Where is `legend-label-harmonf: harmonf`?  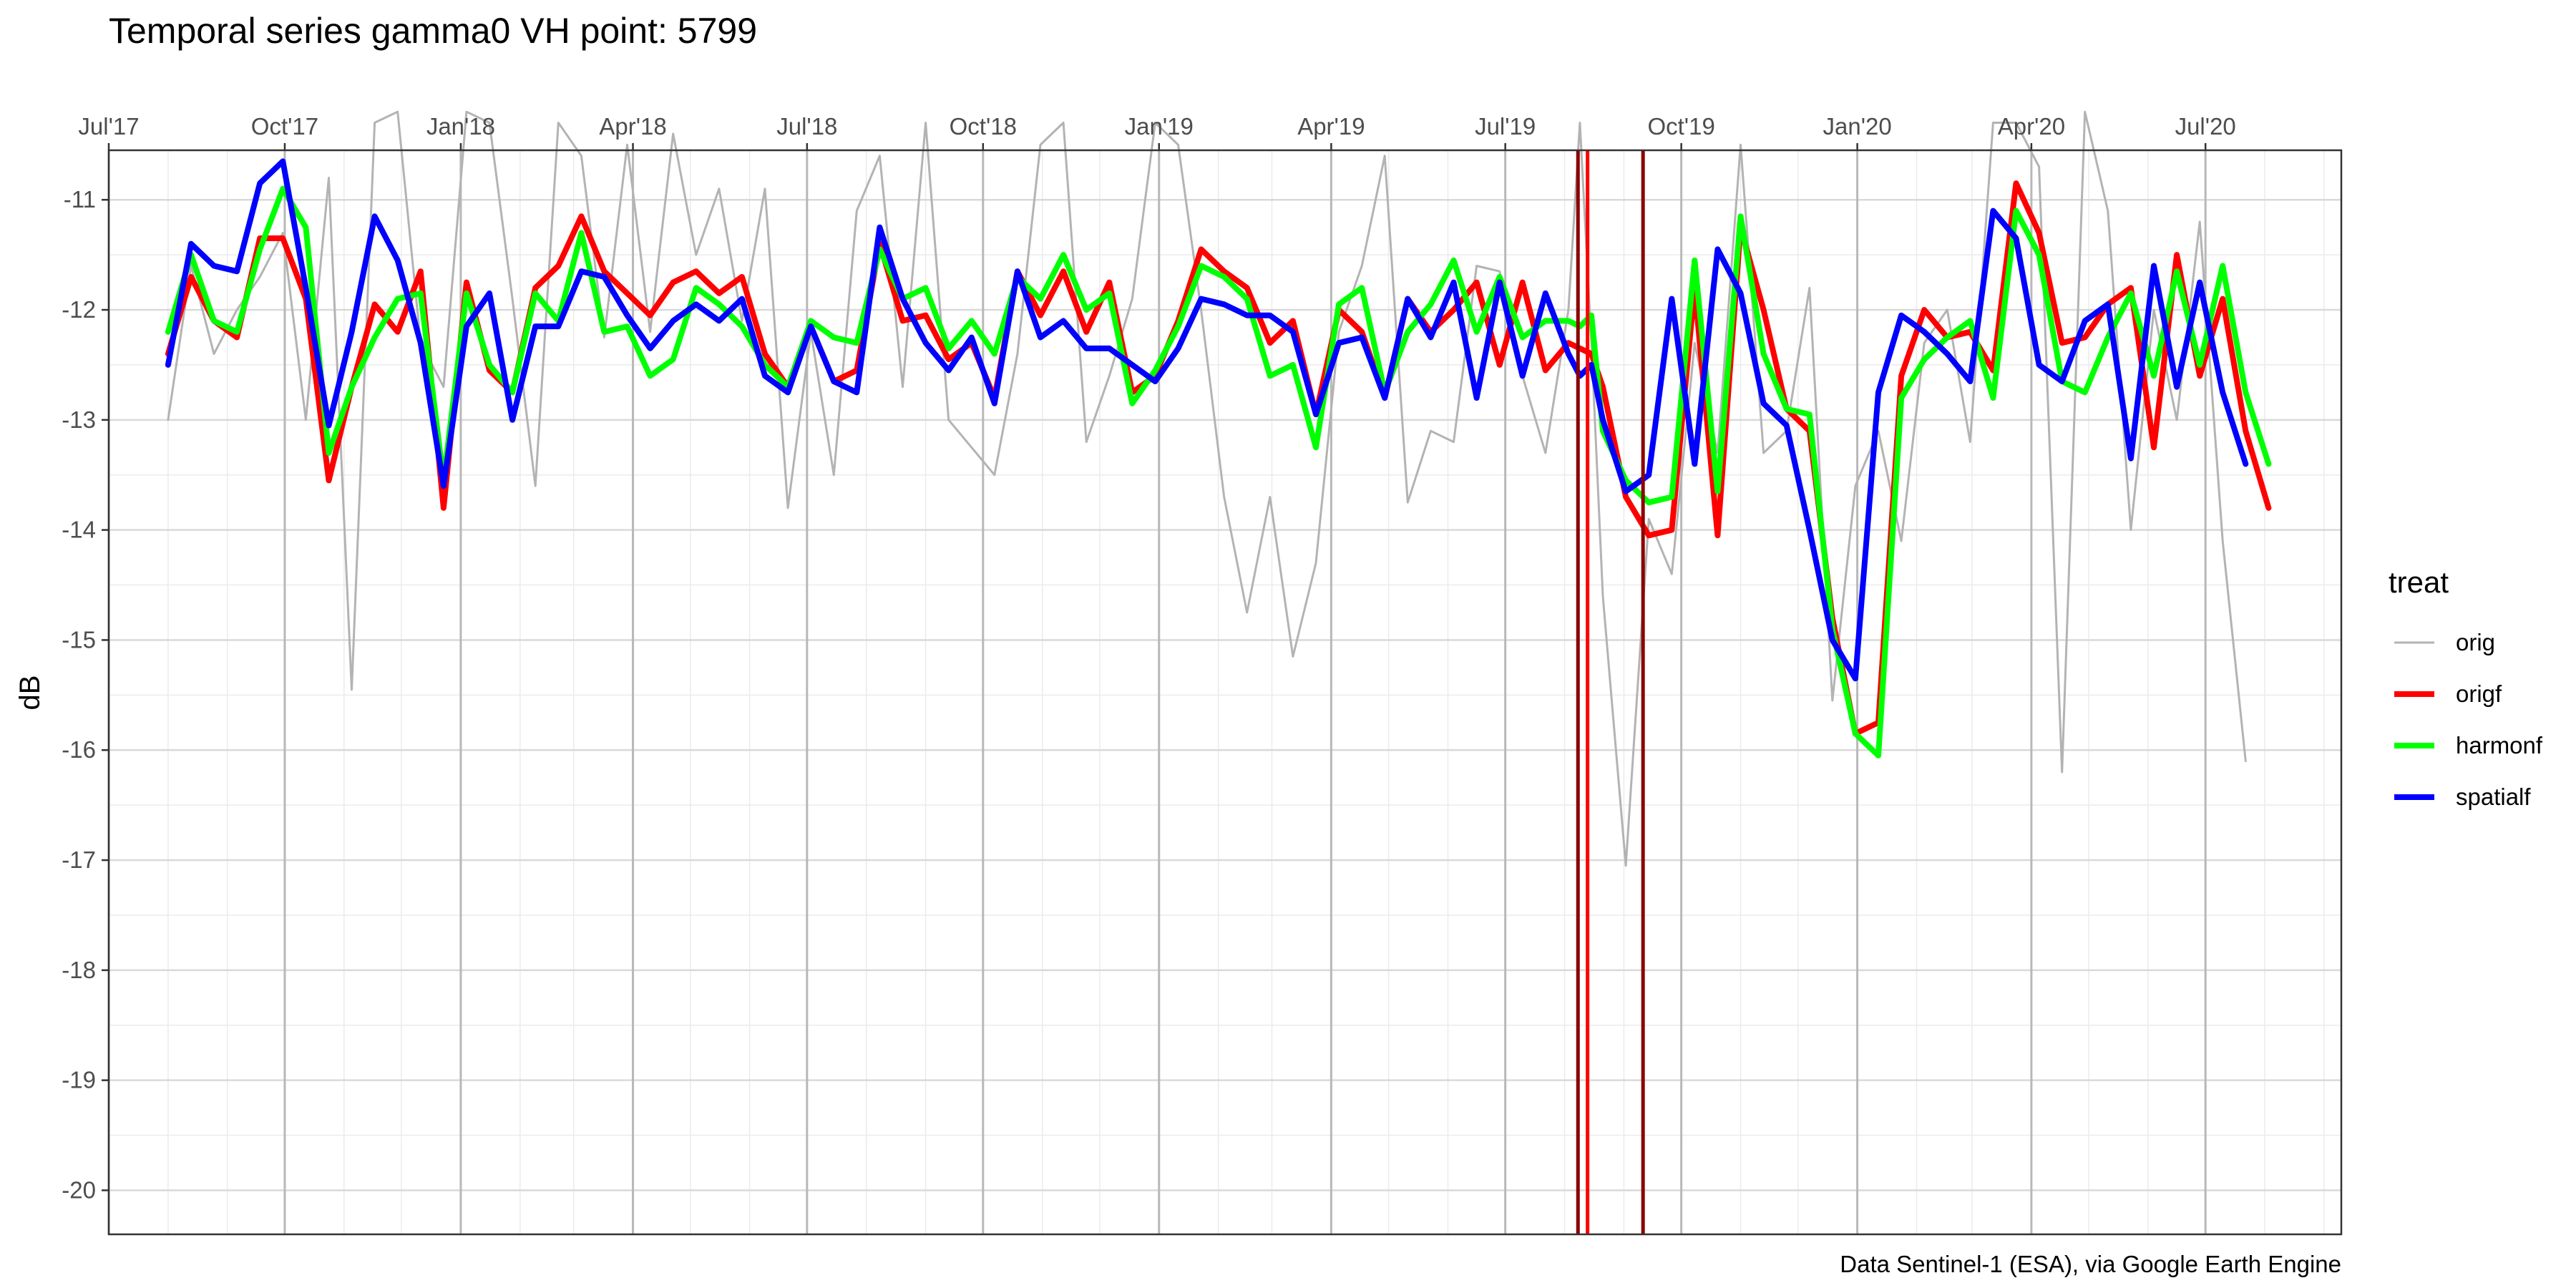
legend-label-harmonf: harmonf is located at coordinates (2499, 745).